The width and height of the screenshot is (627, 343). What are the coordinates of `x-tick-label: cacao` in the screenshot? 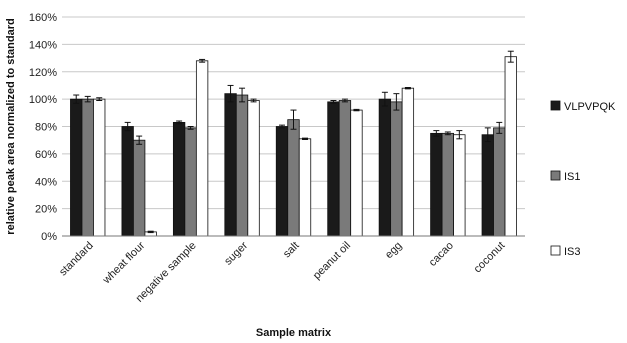 It's located at (441, 254).